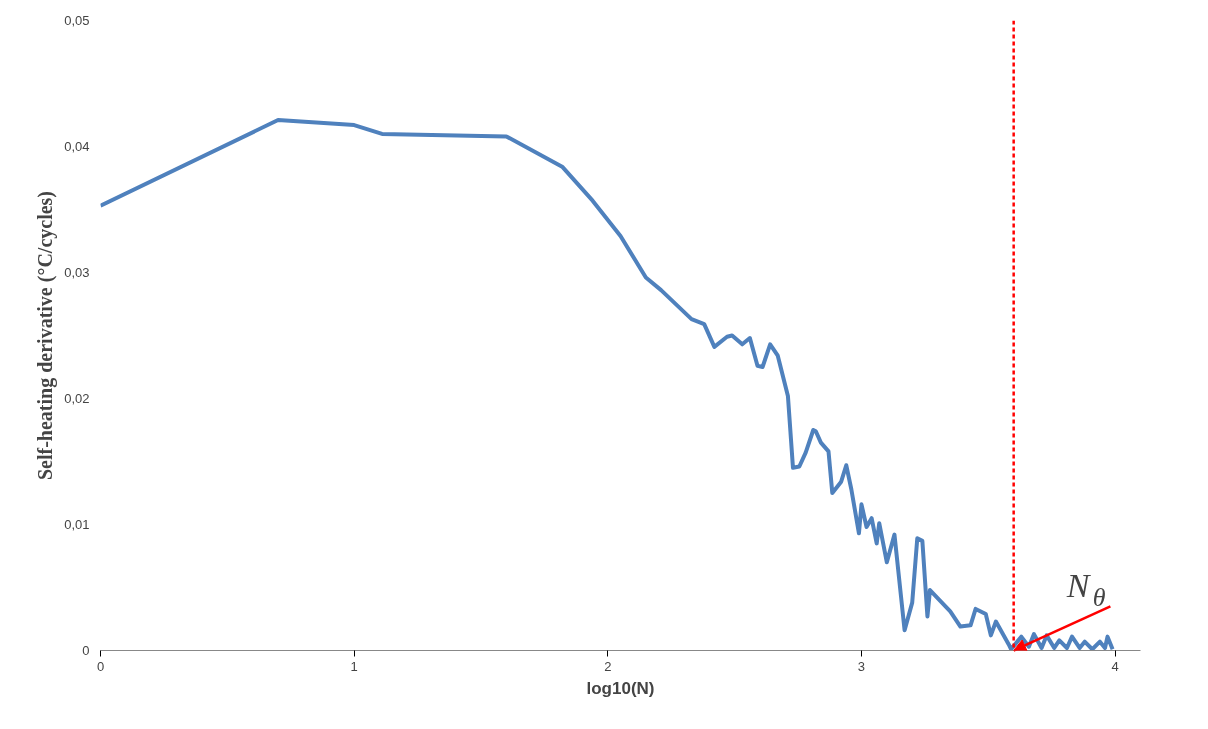 The width and height of the screenshot is (1208, 729). What do you see at coordinates (100, 666) in the screenshot?
I see `x-tick-label: 0` at bounding box center [100, 666].